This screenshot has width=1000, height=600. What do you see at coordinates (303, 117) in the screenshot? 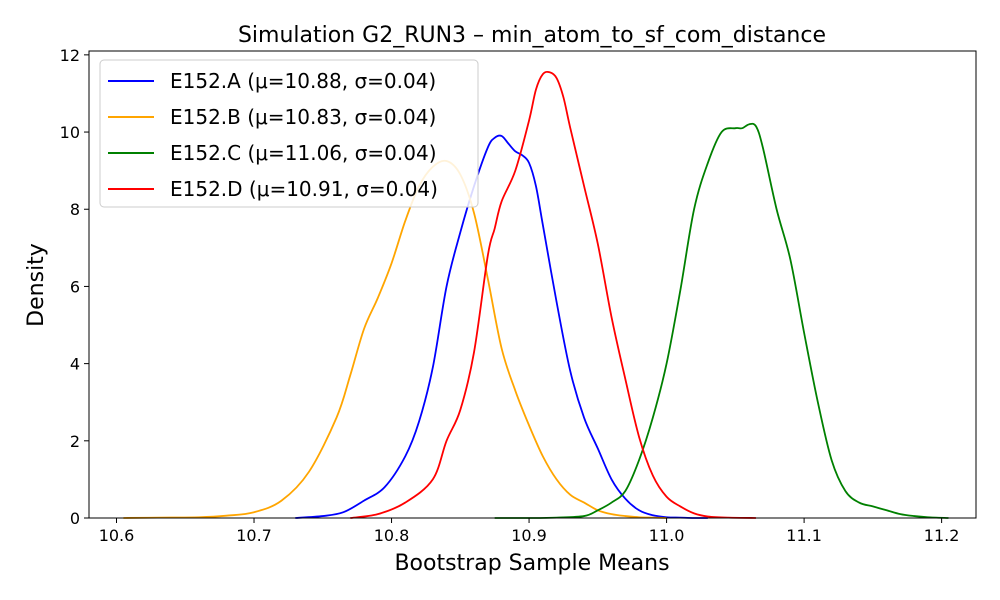
I see `legend-label: E152.B (μ=10.83, σ=0.04)` at bounding box center [303, 117].